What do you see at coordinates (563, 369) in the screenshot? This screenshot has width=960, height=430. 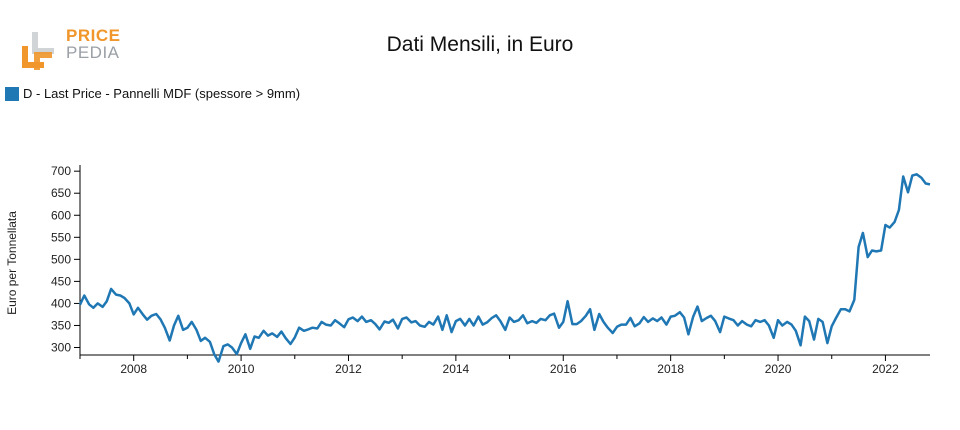 I see `x-tick-label: 2016` at bounding box center [563, 369].